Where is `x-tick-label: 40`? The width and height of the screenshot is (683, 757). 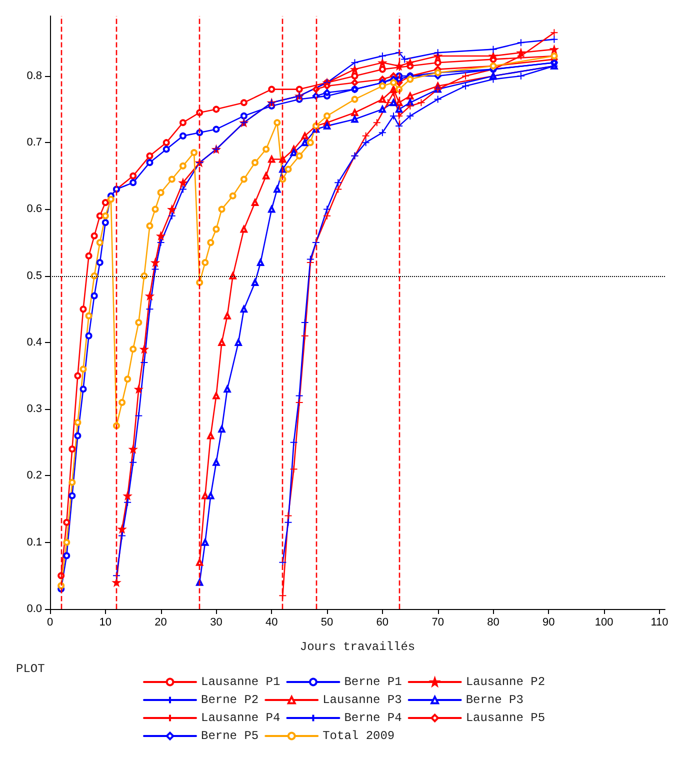
x-tick-label: 40 is located at coordinates (271, 622).